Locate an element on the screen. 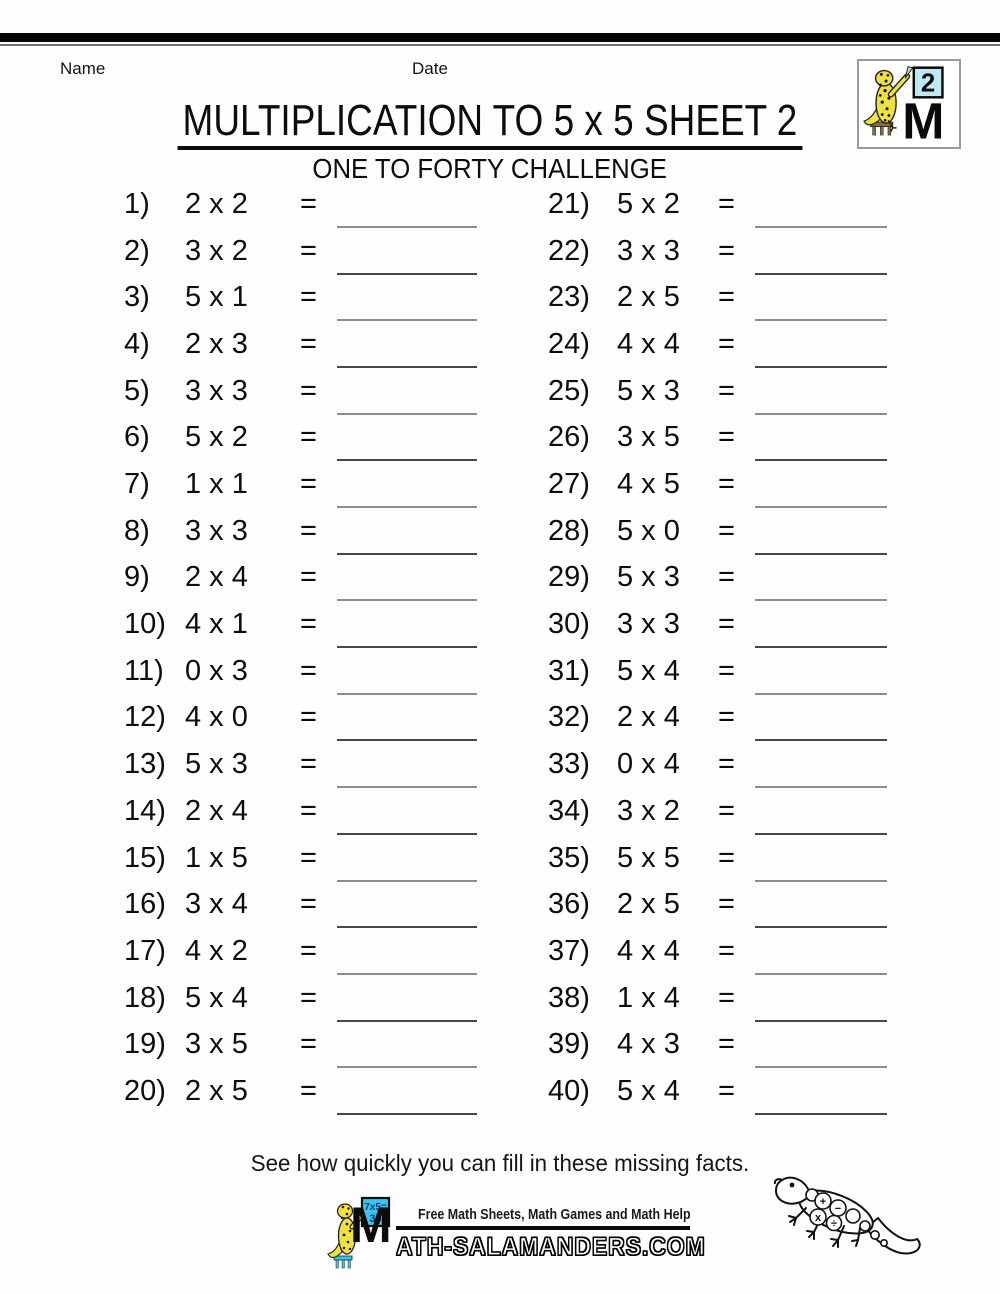 This screenshot has height=1294, width=1000. problem-expression: 5 x 0 is located at coordinates (648, 530).